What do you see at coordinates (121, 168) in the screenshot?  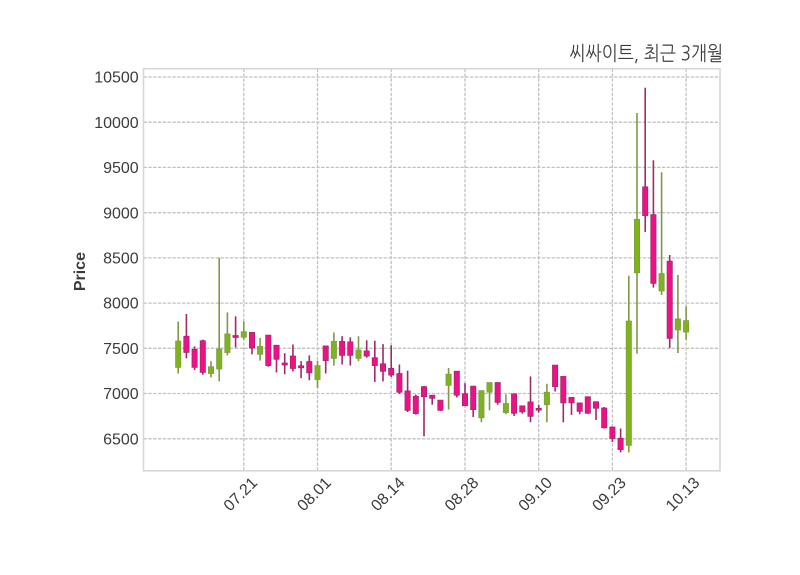 I see `svg-text: 9500` at bounding box center [121, 168].